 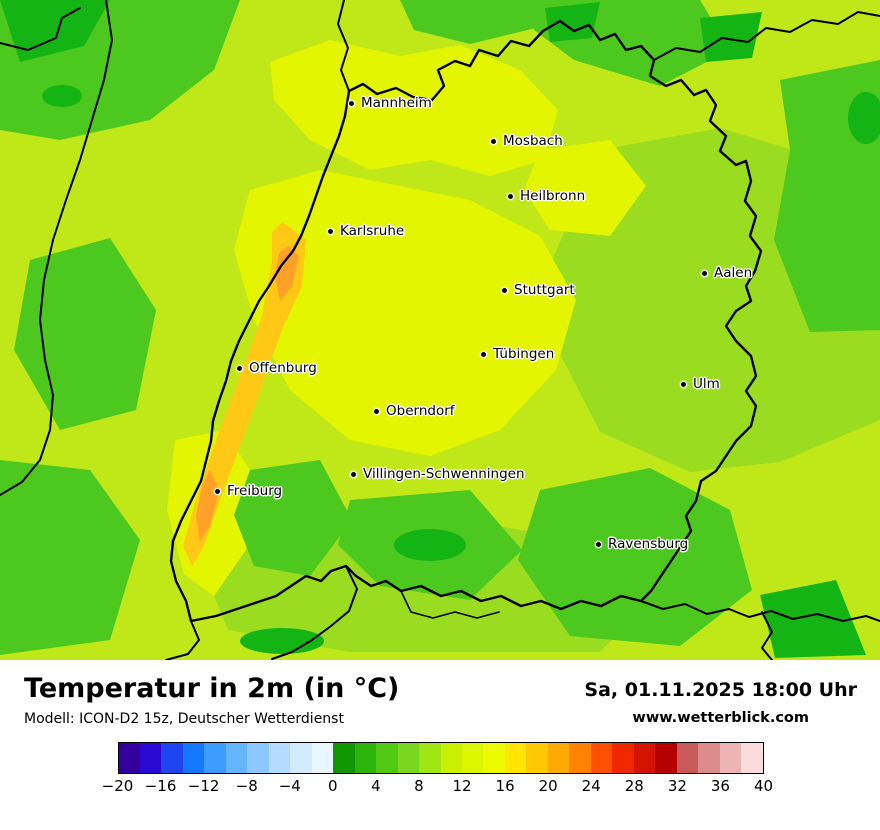 What do you see at coordinates (733, 273) in the screenshot?
I see `city-label: Aalen` at bounding box center [733, 273].